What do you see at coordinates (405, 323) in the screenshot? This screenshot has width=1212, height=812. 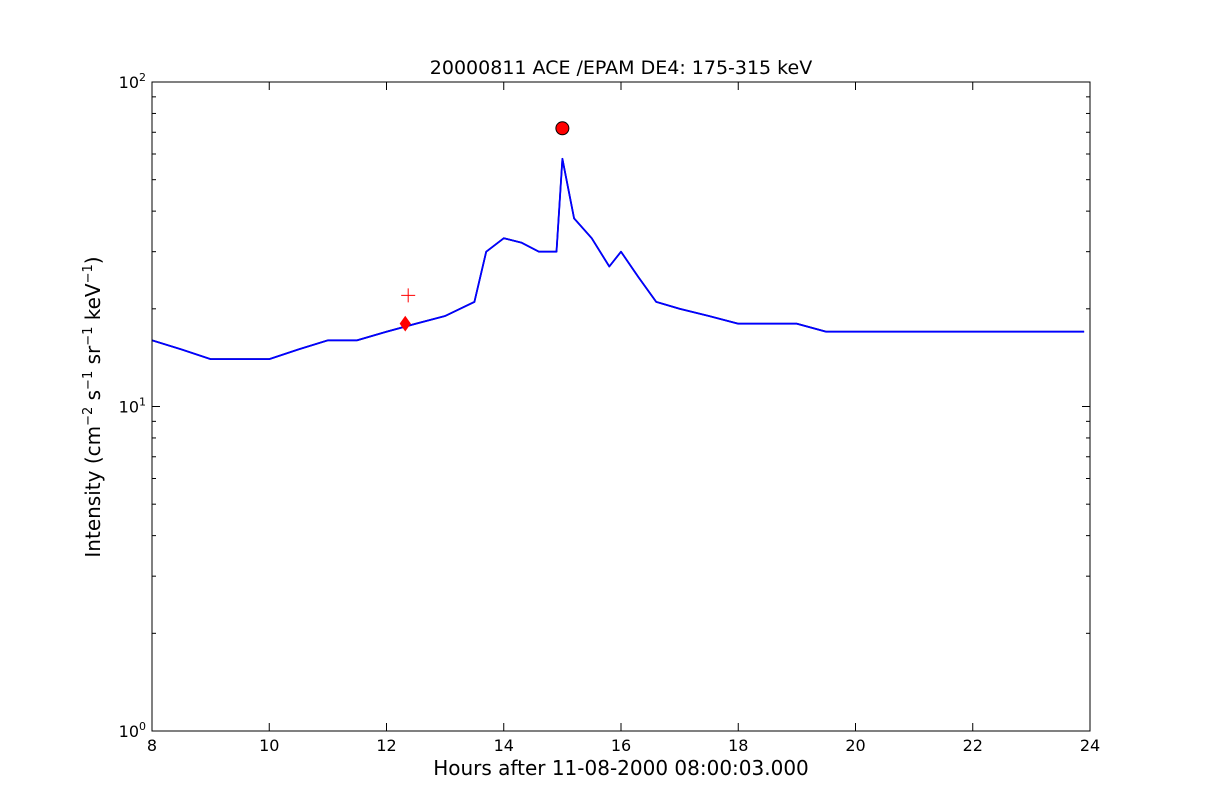 I see `onset-marker-diamond` at bounding box center [405, 323].